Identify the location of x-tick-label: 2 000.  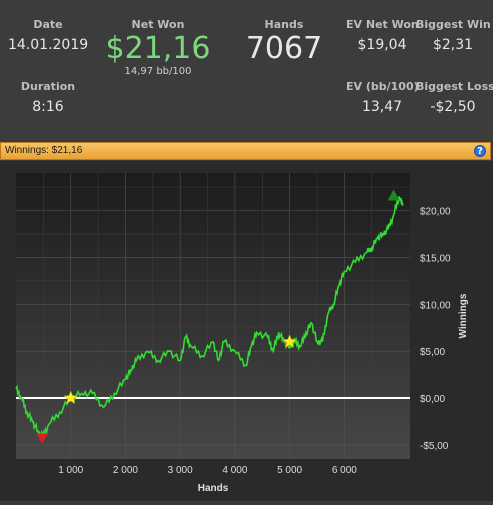
(125, 470).